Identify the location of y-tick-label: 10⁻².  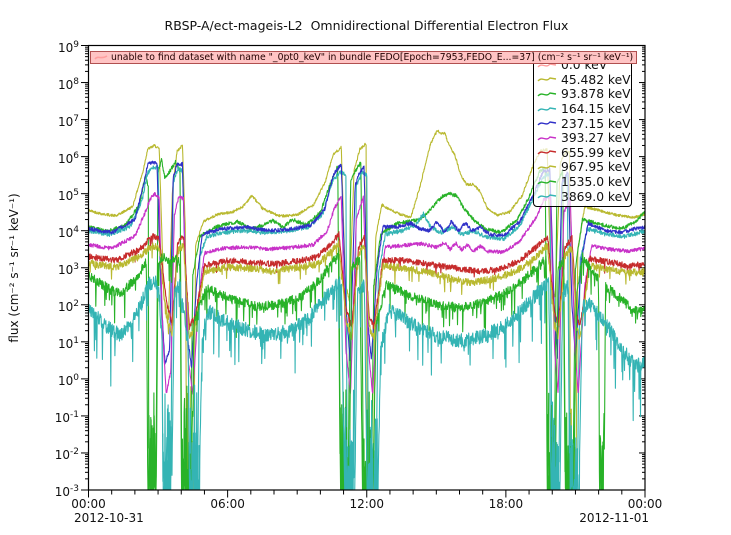
(66, 454).